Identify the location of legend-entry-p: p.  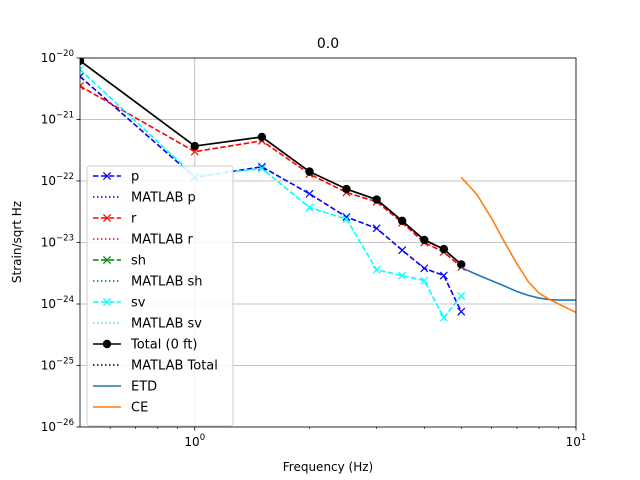
(116, 177).